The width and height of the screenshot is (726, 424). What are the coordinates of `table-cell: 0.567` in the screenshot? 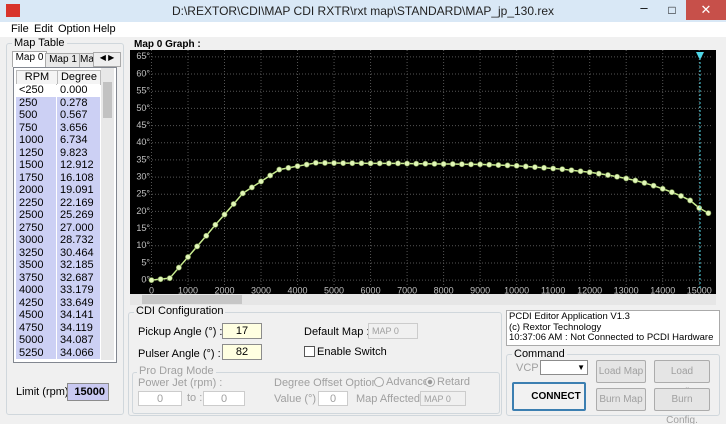 It's located at (78, 115).